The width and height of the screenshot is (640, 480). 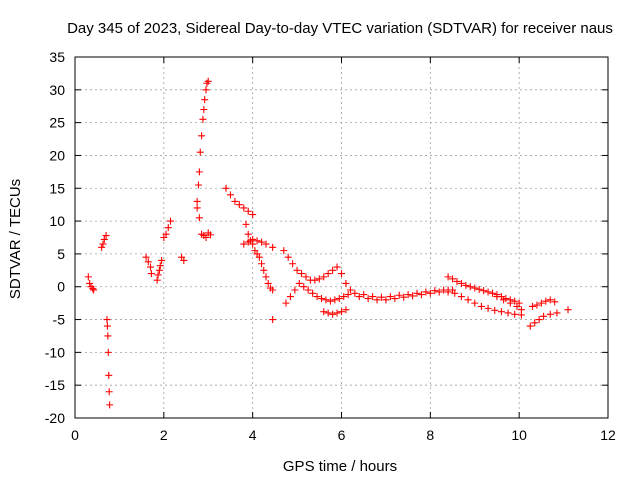 What do you see at coordinates (342, 435) in the screenshot?
I see `x-tick-label: 6` at bounding box center [342, 435].